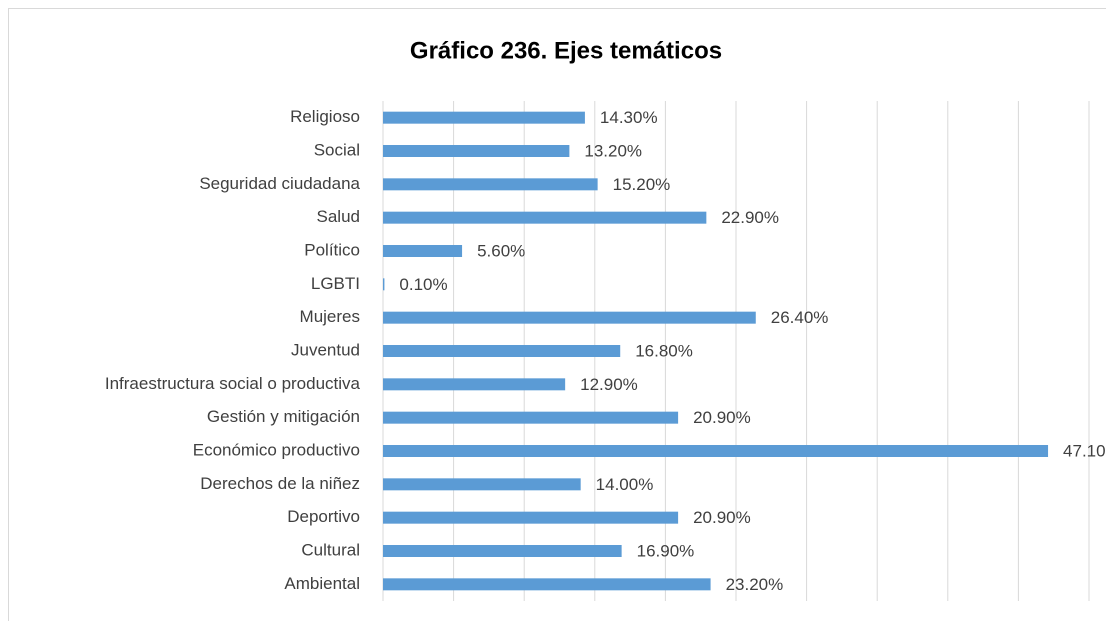 This screenshot has height=621, width=1106. What do you see at coordinates (325, 116) in the screenshot?
I see `y-tick-label: Religioso` at bounding box center [325, 116].